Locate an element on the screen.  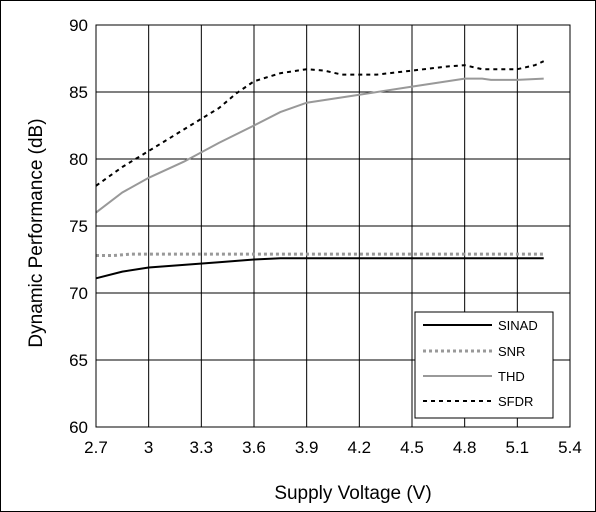
series-line-sinad is located at coordinates (319, 268).